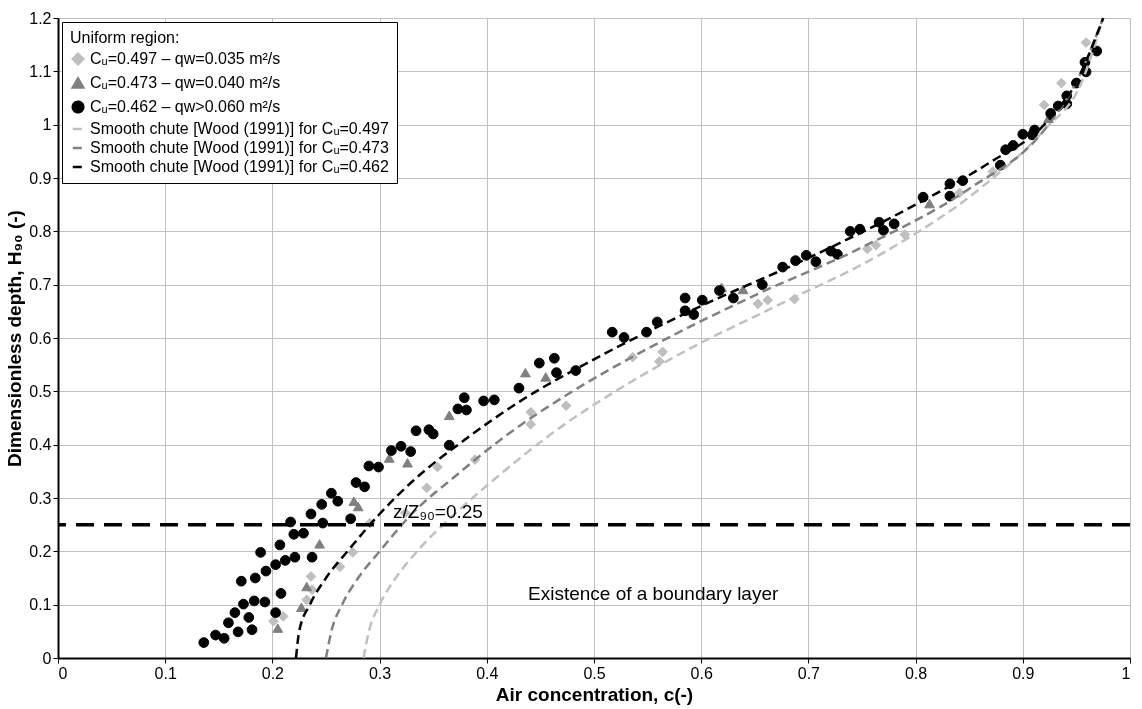 The height and width of the screenshot is (709, 1142). Describe the element at coordinates (40, 338) in the screenshot. I see `y-tick-label: 0.6` at that location.